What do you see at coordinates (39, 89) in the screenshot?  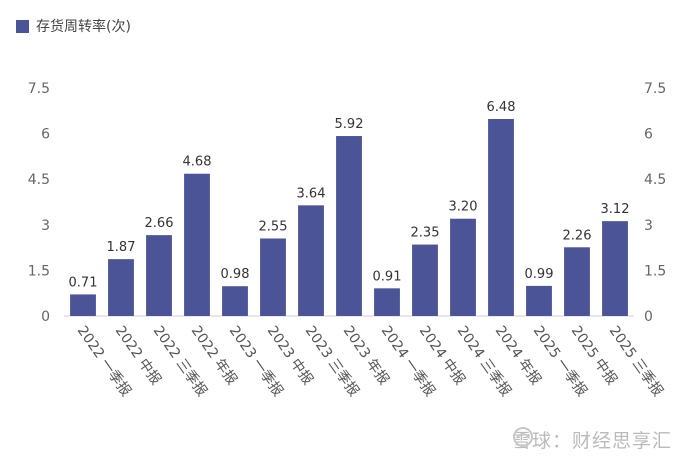 I see `y-tick-label: 7.5` at bounding box center [39, 89].